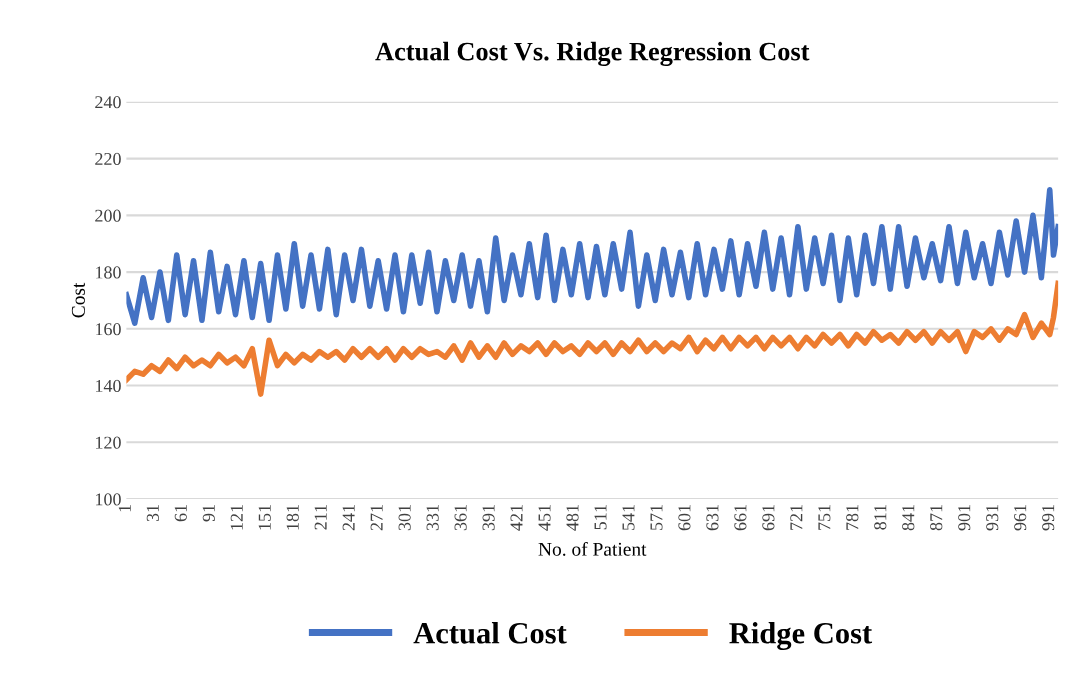 Image resolution: width=1071 pixels, height=679 pixels. I want to click on x-tick-label: 751, so click(824, 517).